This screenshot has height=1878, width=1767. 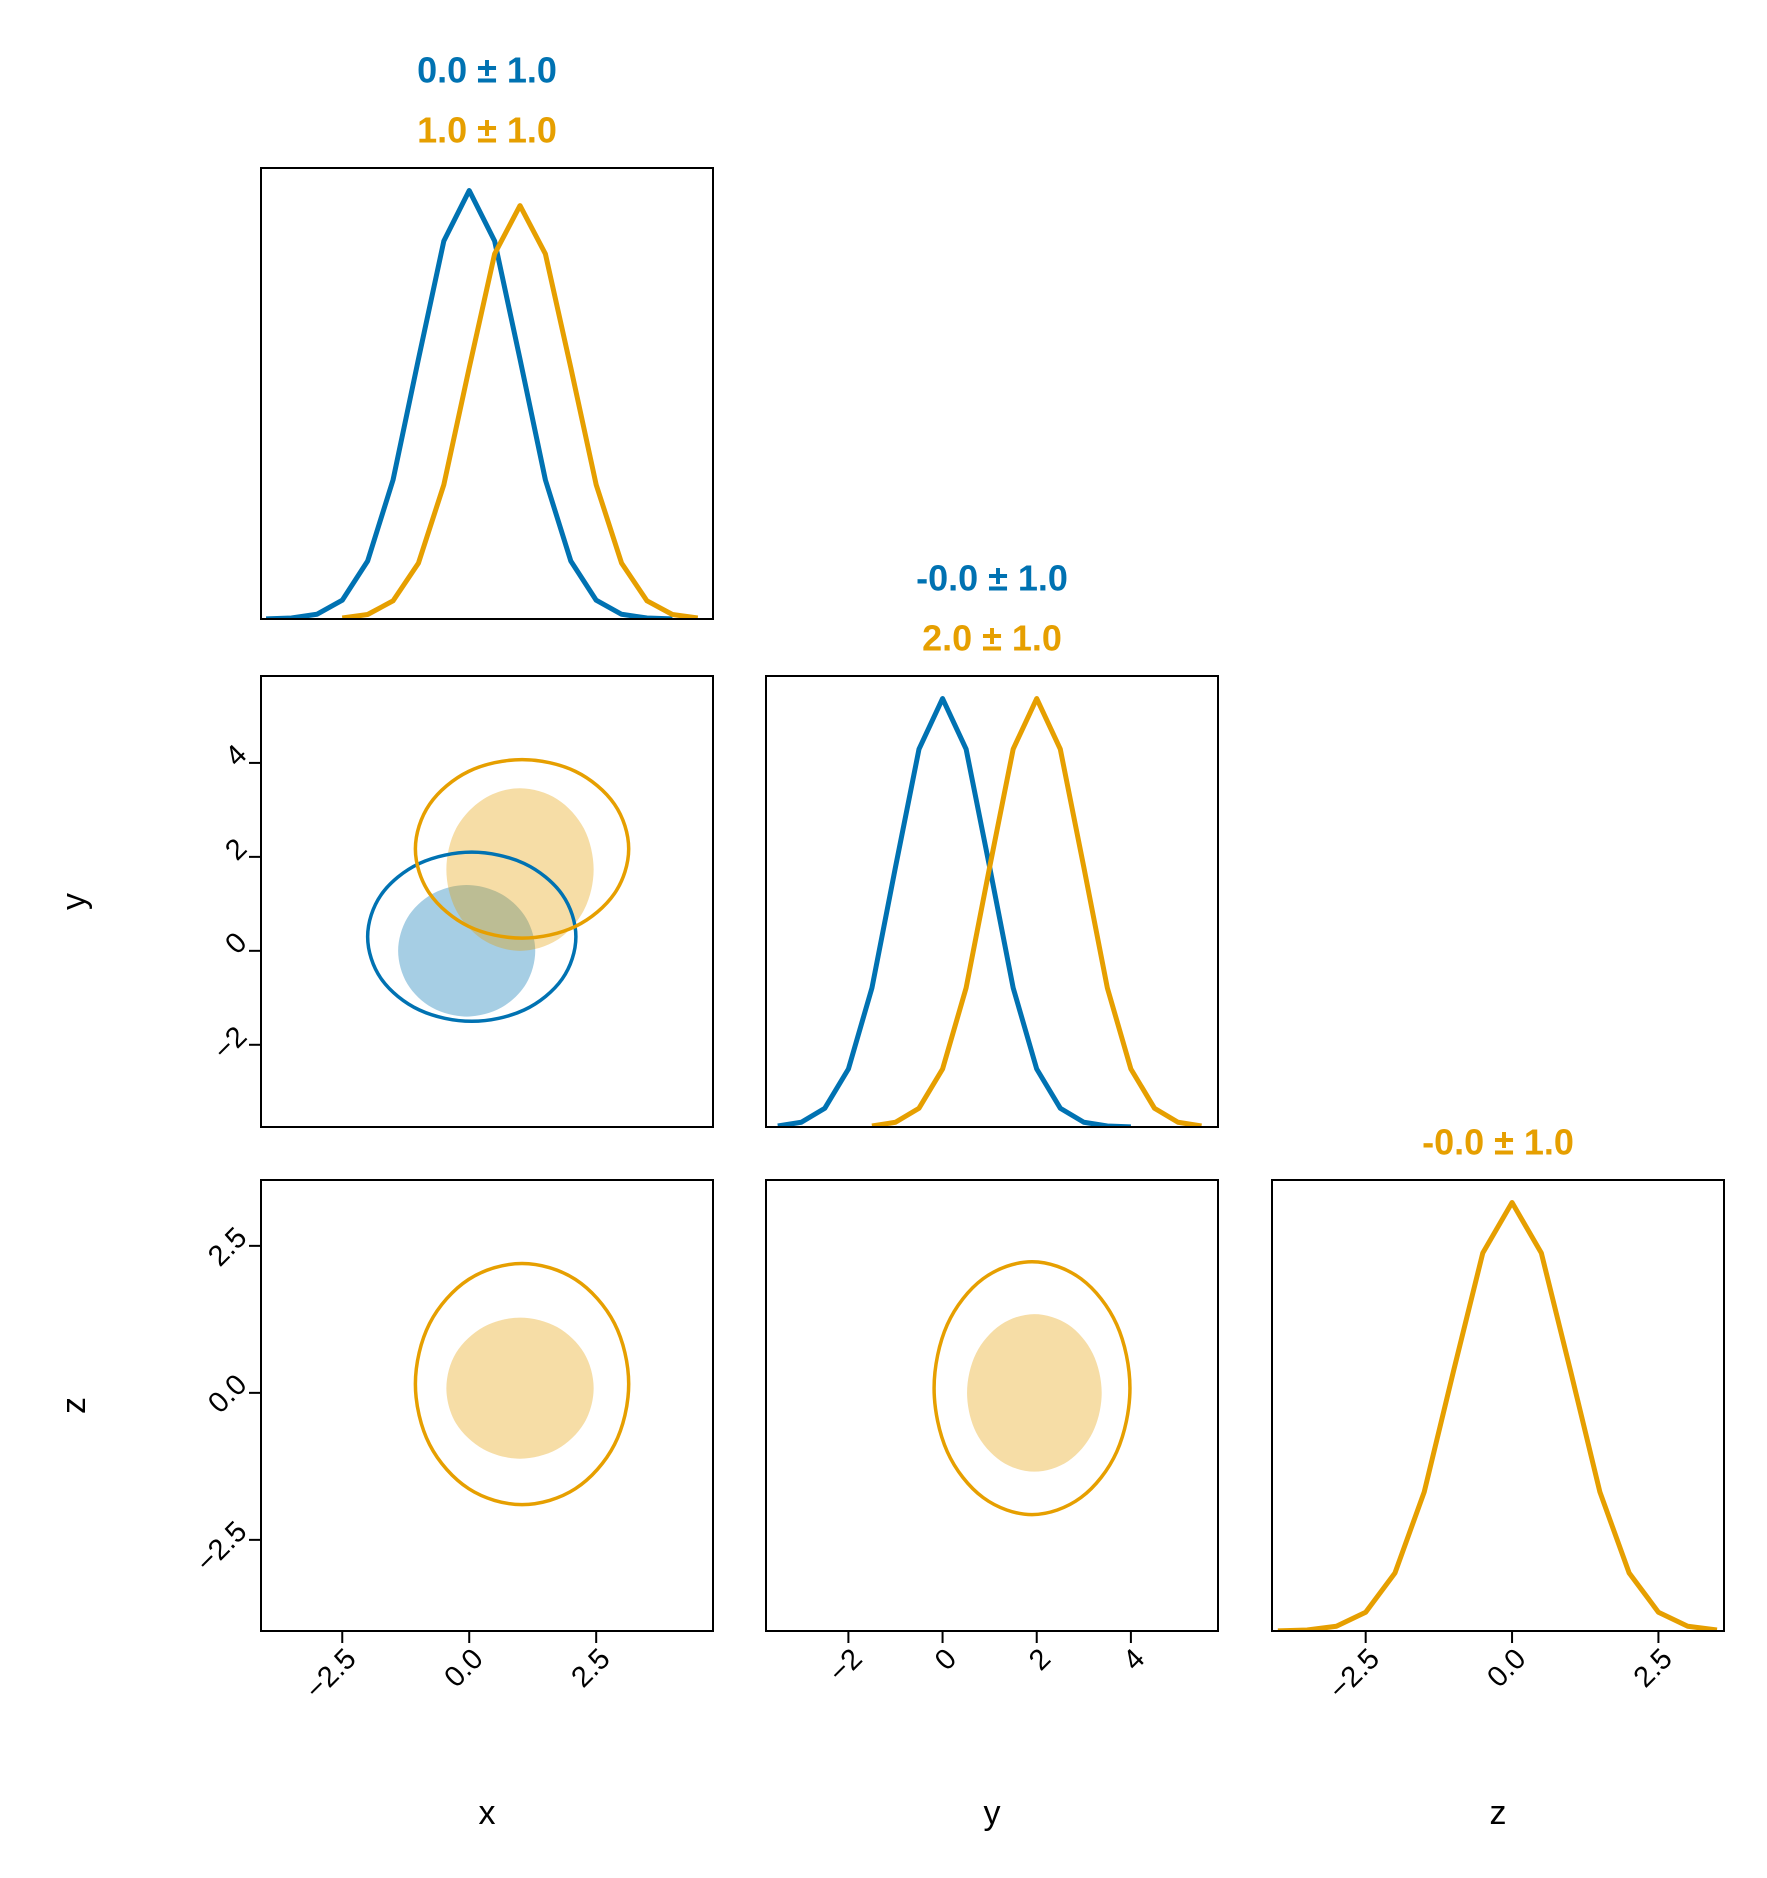 What do you see at coordinates (846, 1666) in the screenshot?
I see `x-tick-label: −2` at bounding box center [846, 1666].